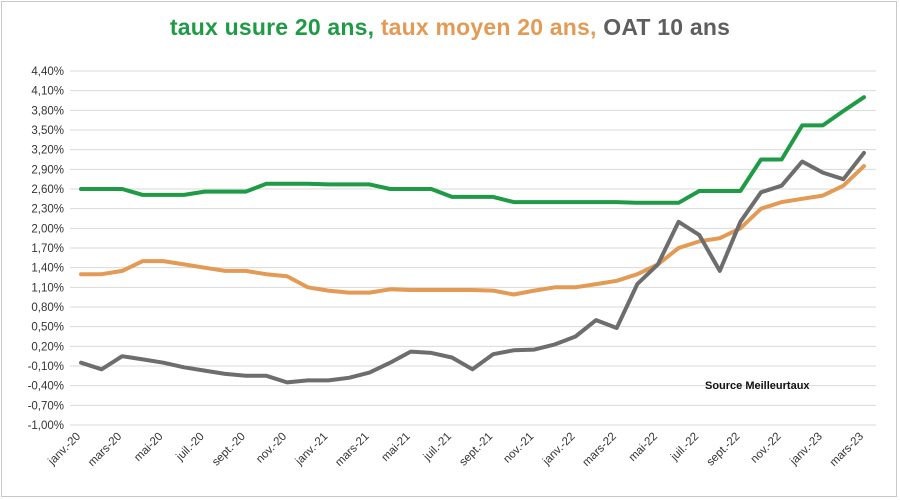  Describe the element at coordinates (395, 447) in the screenshot. I see `x-tick-label: mai-21` at that location.